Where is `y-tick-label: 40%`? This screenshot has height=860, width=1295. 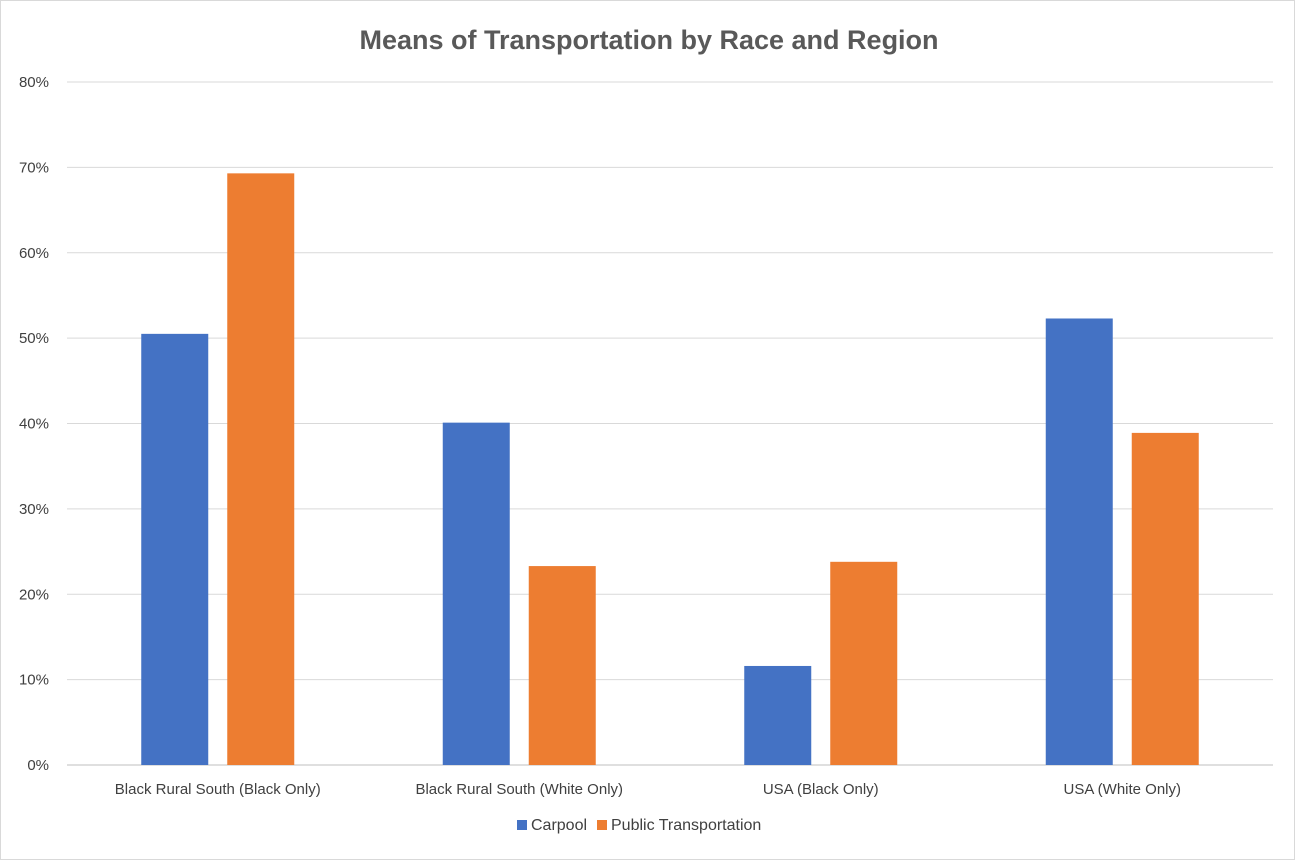 y-tick-label: 40% is located at coordinates (34, 424).